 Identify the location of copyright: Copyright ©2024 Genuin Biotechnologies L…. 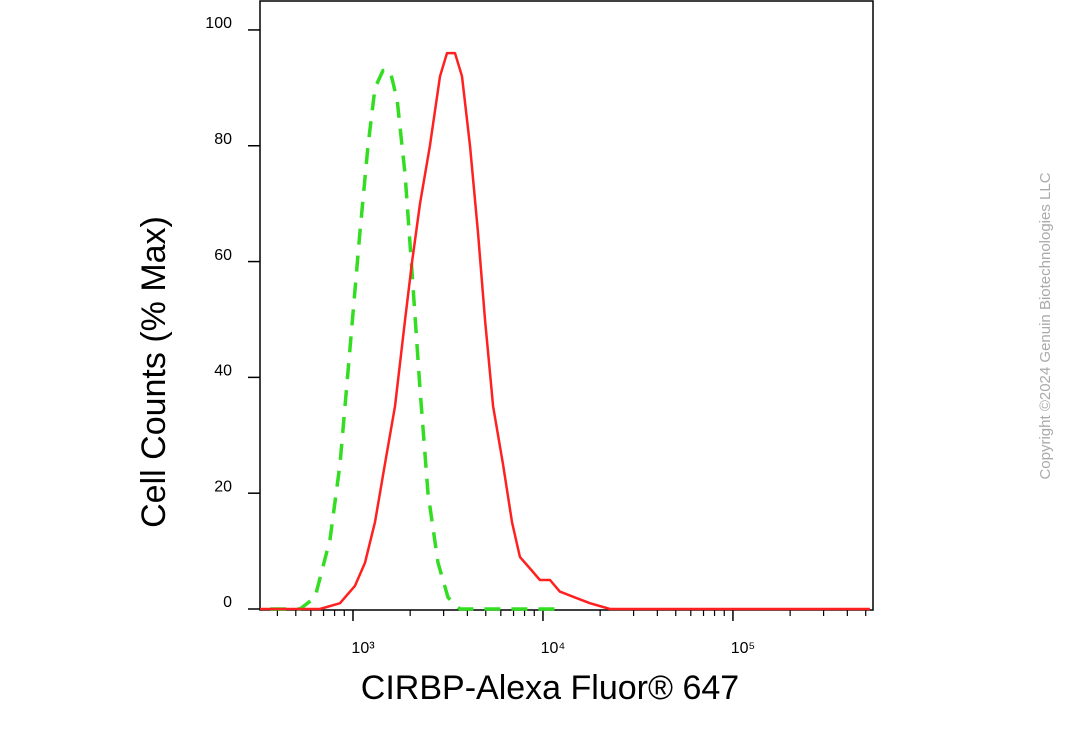
(1045, 325).